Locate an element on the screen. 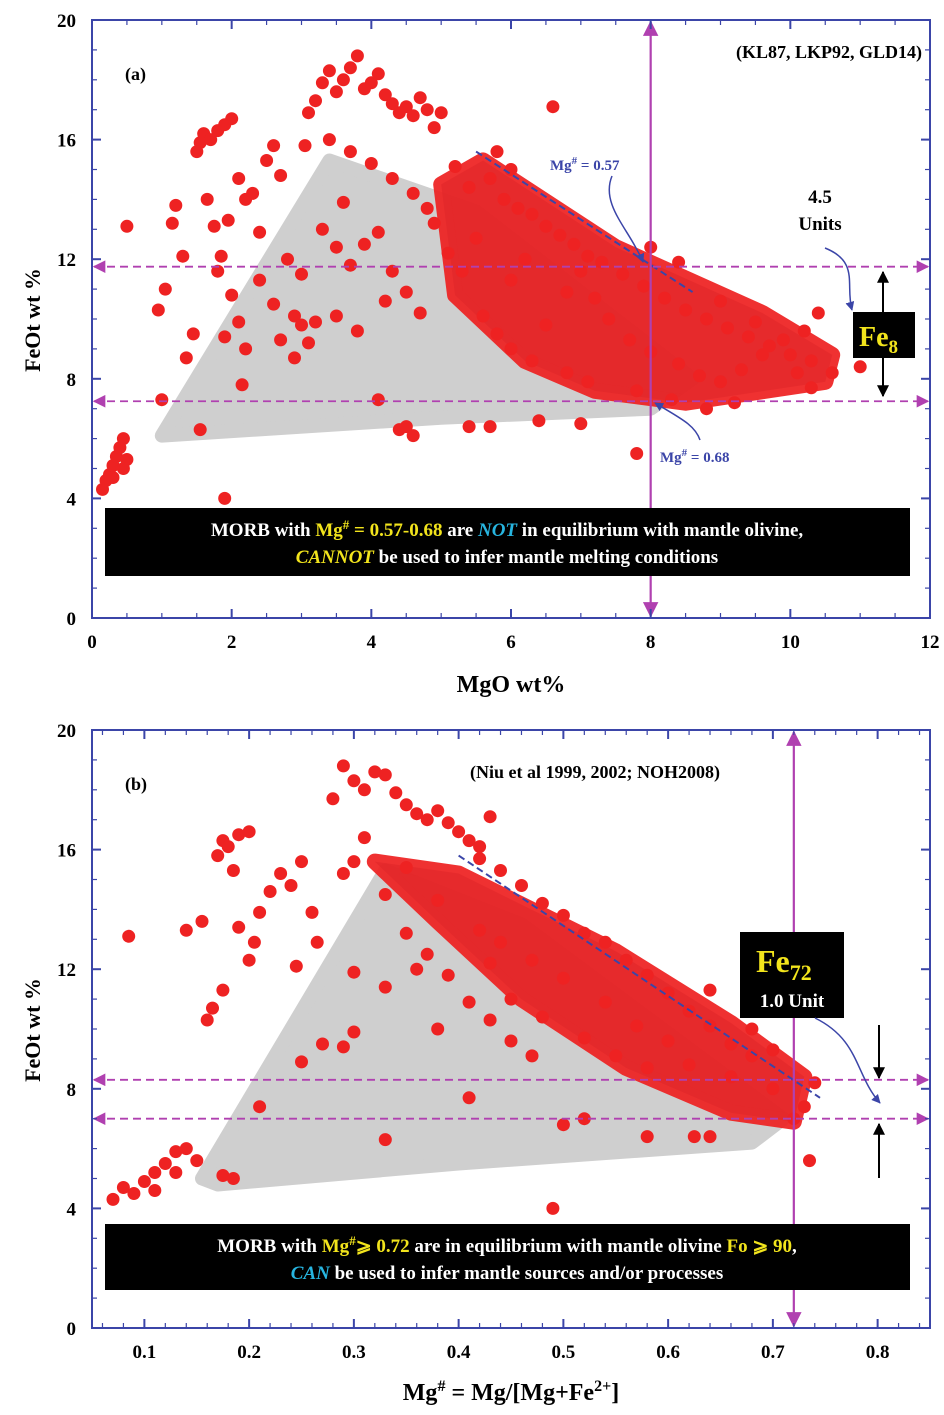 The width and height of the screenshot is (944, 1415). panel-b-xlabel: Mg# = Mg/[Mg+Fe2+] is located at coordinates (511, 1392).